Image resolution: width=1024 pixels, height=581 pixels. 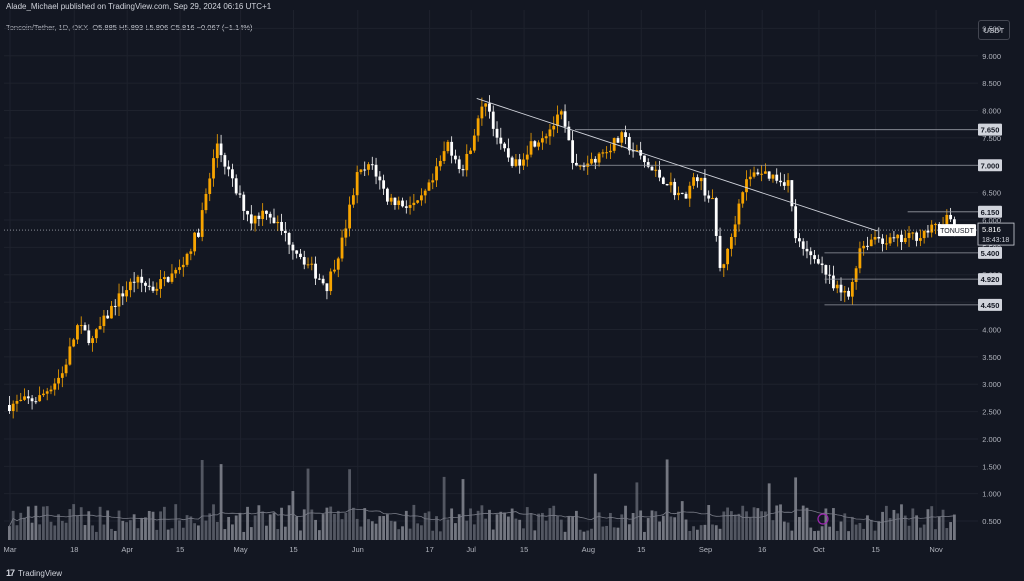 I want to click on y-tick-label: 6.000, so click(x=991, y=220).